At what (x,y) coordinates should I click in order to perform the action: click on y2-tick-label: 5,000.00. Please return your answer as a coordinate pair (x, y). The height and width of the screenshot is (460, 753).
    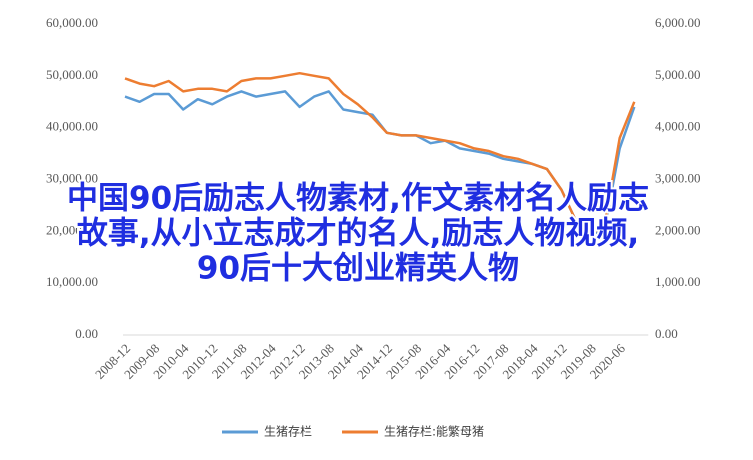
    Looking at the image, I should click on (678, 74).